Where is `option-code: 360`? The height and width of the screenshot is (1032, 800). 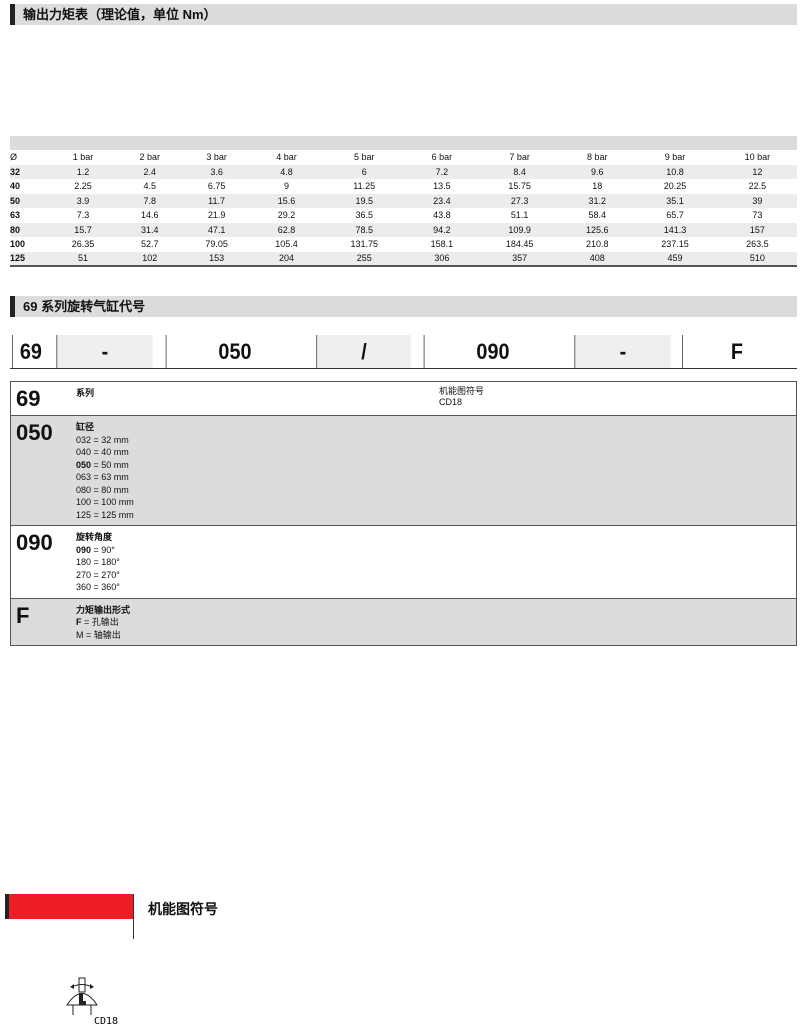
option-code: 360 is located at coordinates (84, 587).